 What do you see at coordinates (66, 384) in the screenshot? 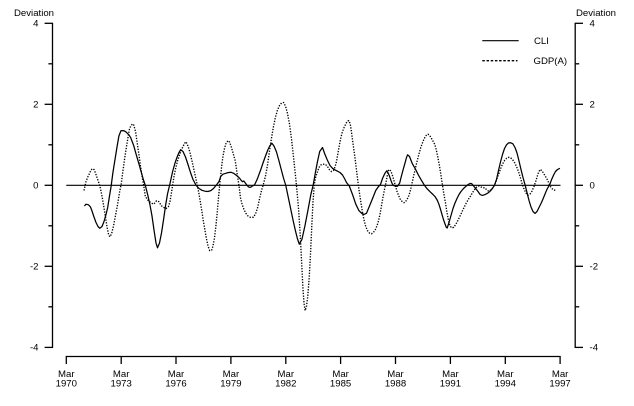
I see `svg-text: 1970` at bounding box center [66, 384].